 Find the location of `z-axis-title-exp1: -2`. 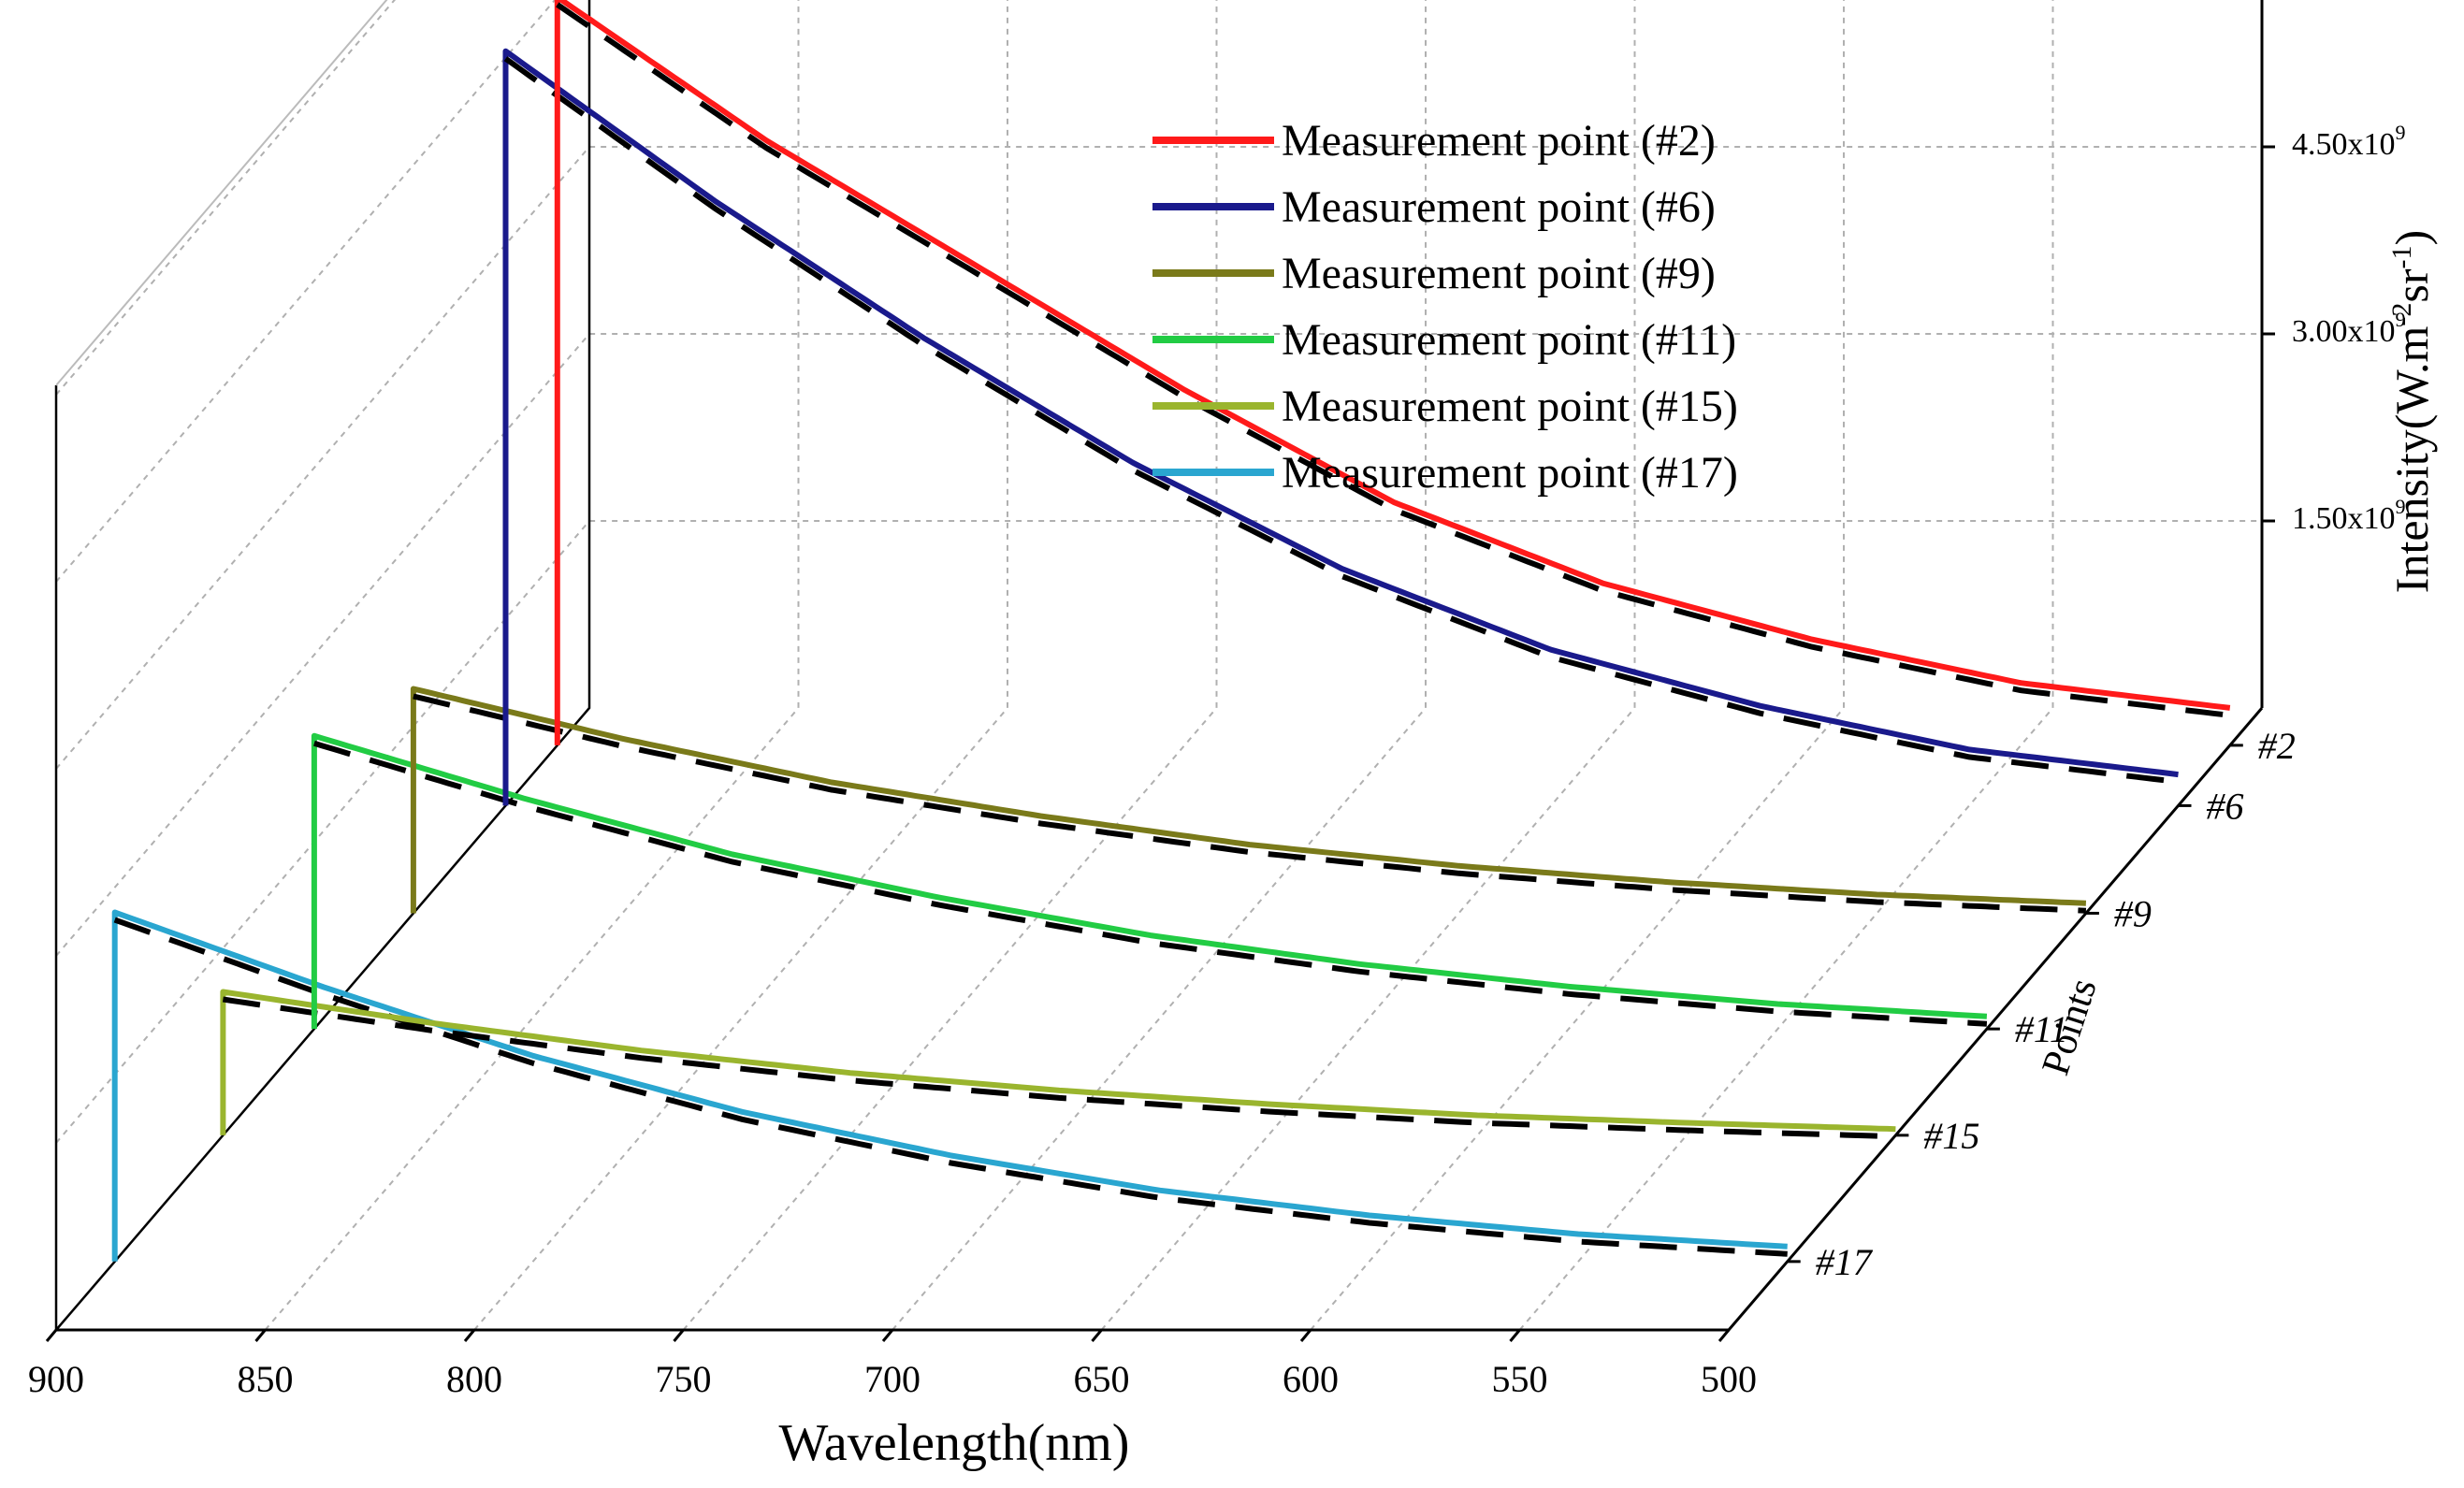

z-axis-title-exp1: -2 is located at coordinates (2401, 314).